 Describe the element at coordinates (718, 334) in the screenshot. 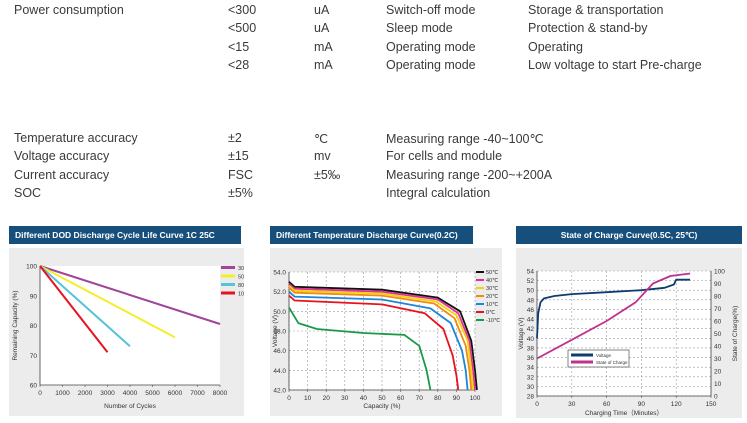

I see `right-y-tick-label: 50` at that location.